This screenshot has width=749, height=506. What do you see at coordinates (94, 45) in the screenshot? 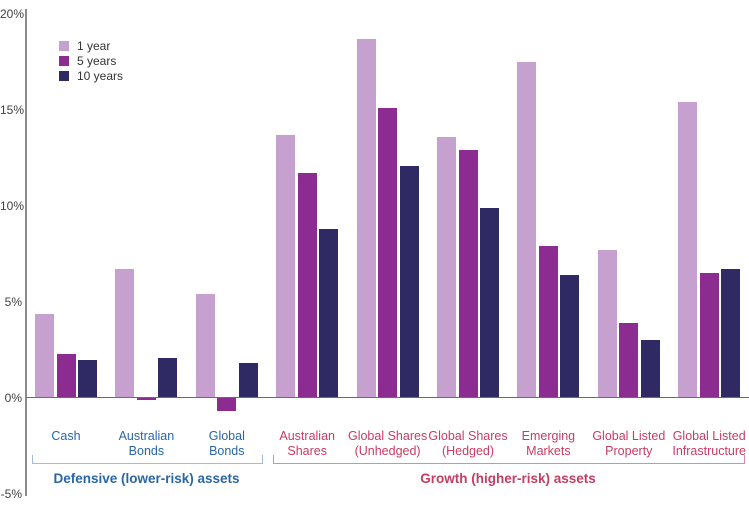
I see `legend-label: 1 year` at bounding box center [94, 45].